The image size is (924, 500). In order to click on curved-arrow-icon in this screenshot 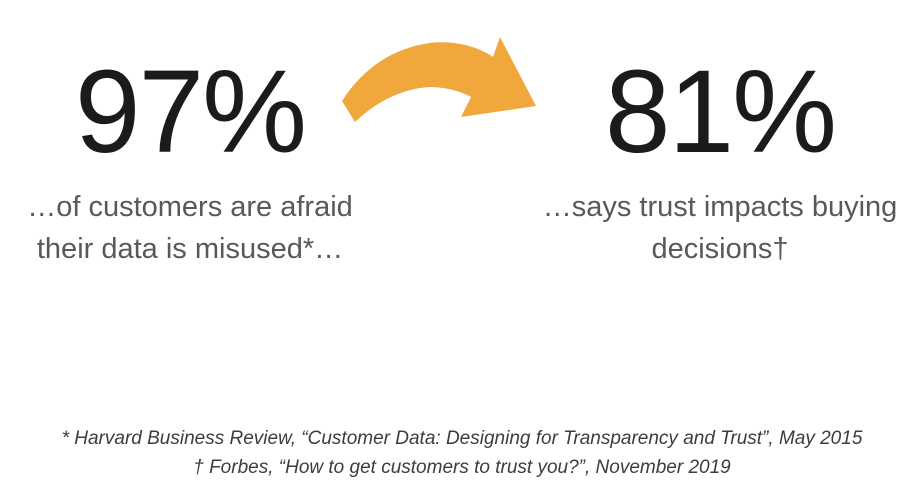, I will do `click(439, 79)`.